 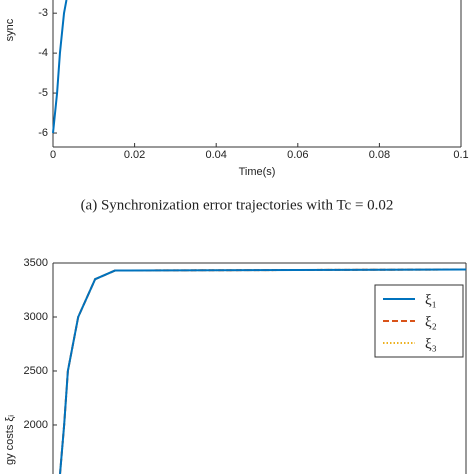 What do you see at coordinates (43, 53) in the screenshot?
I see `y-tick-label: -4` at bounding box center [43, 53].